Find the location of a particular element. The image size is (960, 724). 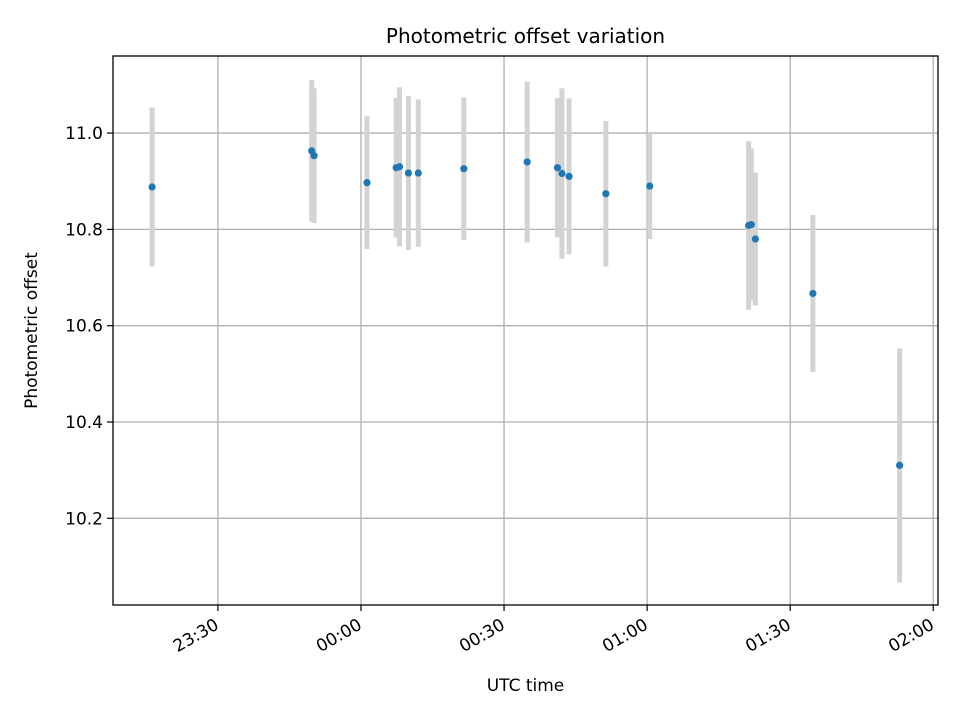

y-tick-label: 10.8 is located at coordinates (84, 230).